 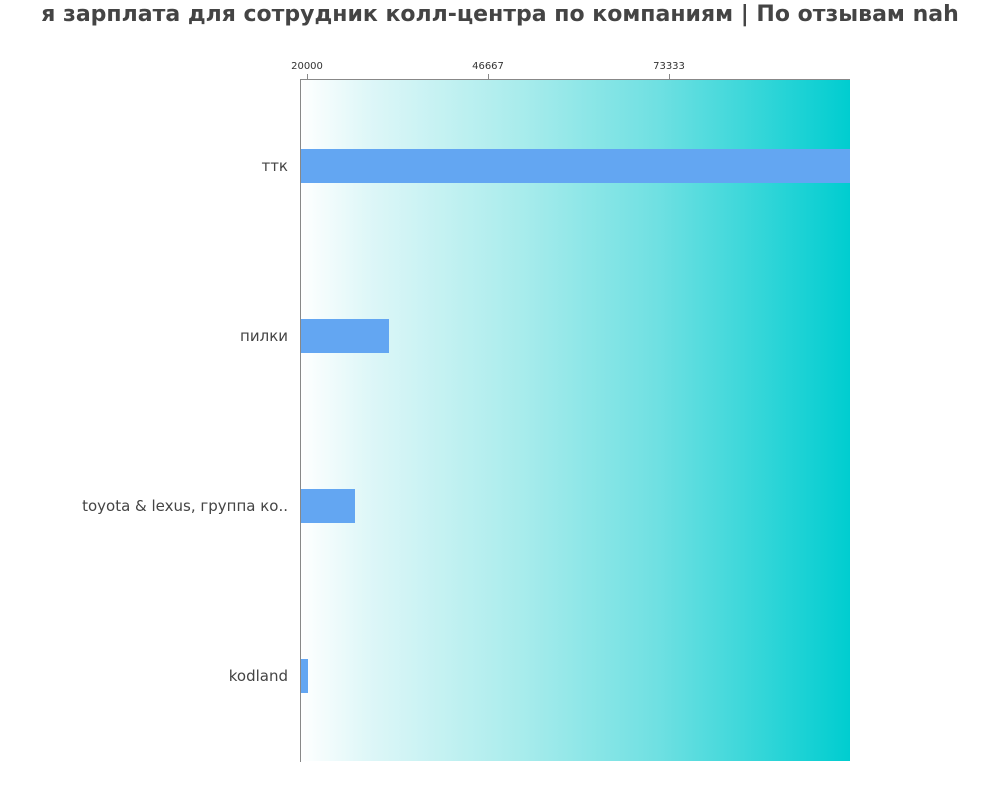 I want to click on x-tick-label: 73333, so click(x=669, y=66).